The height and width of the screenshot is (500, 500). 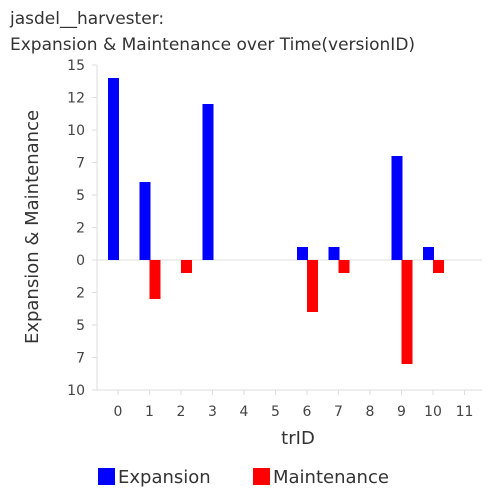 What do you see at coordinates (465, 412) in the screenshot?
I see `x-tick-label-11: 11` at bounding box center [465, 412].